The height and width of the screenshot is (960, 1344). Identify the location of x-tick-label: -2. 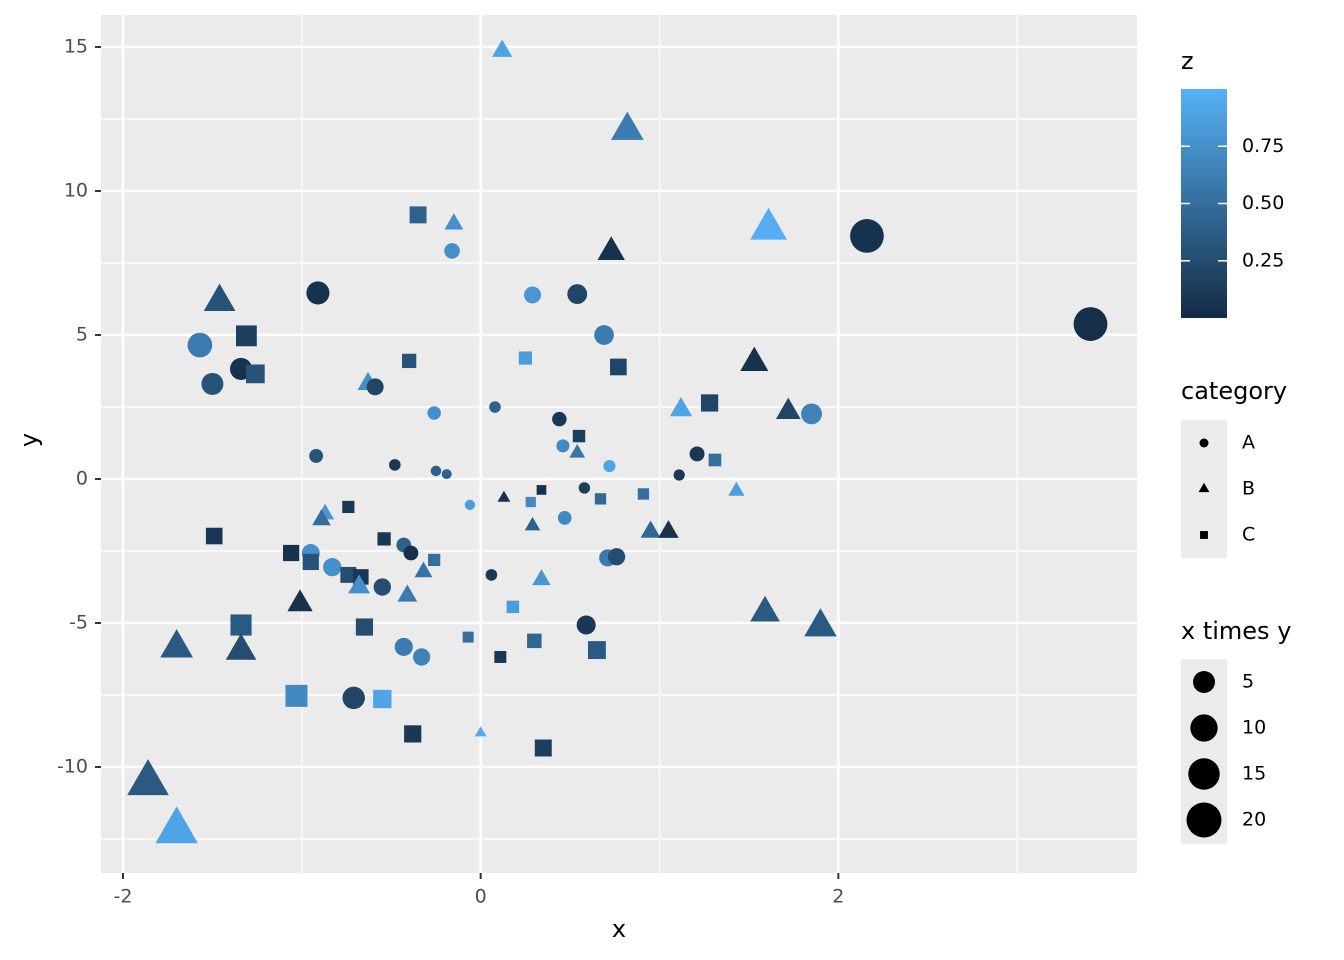
(123, 897).